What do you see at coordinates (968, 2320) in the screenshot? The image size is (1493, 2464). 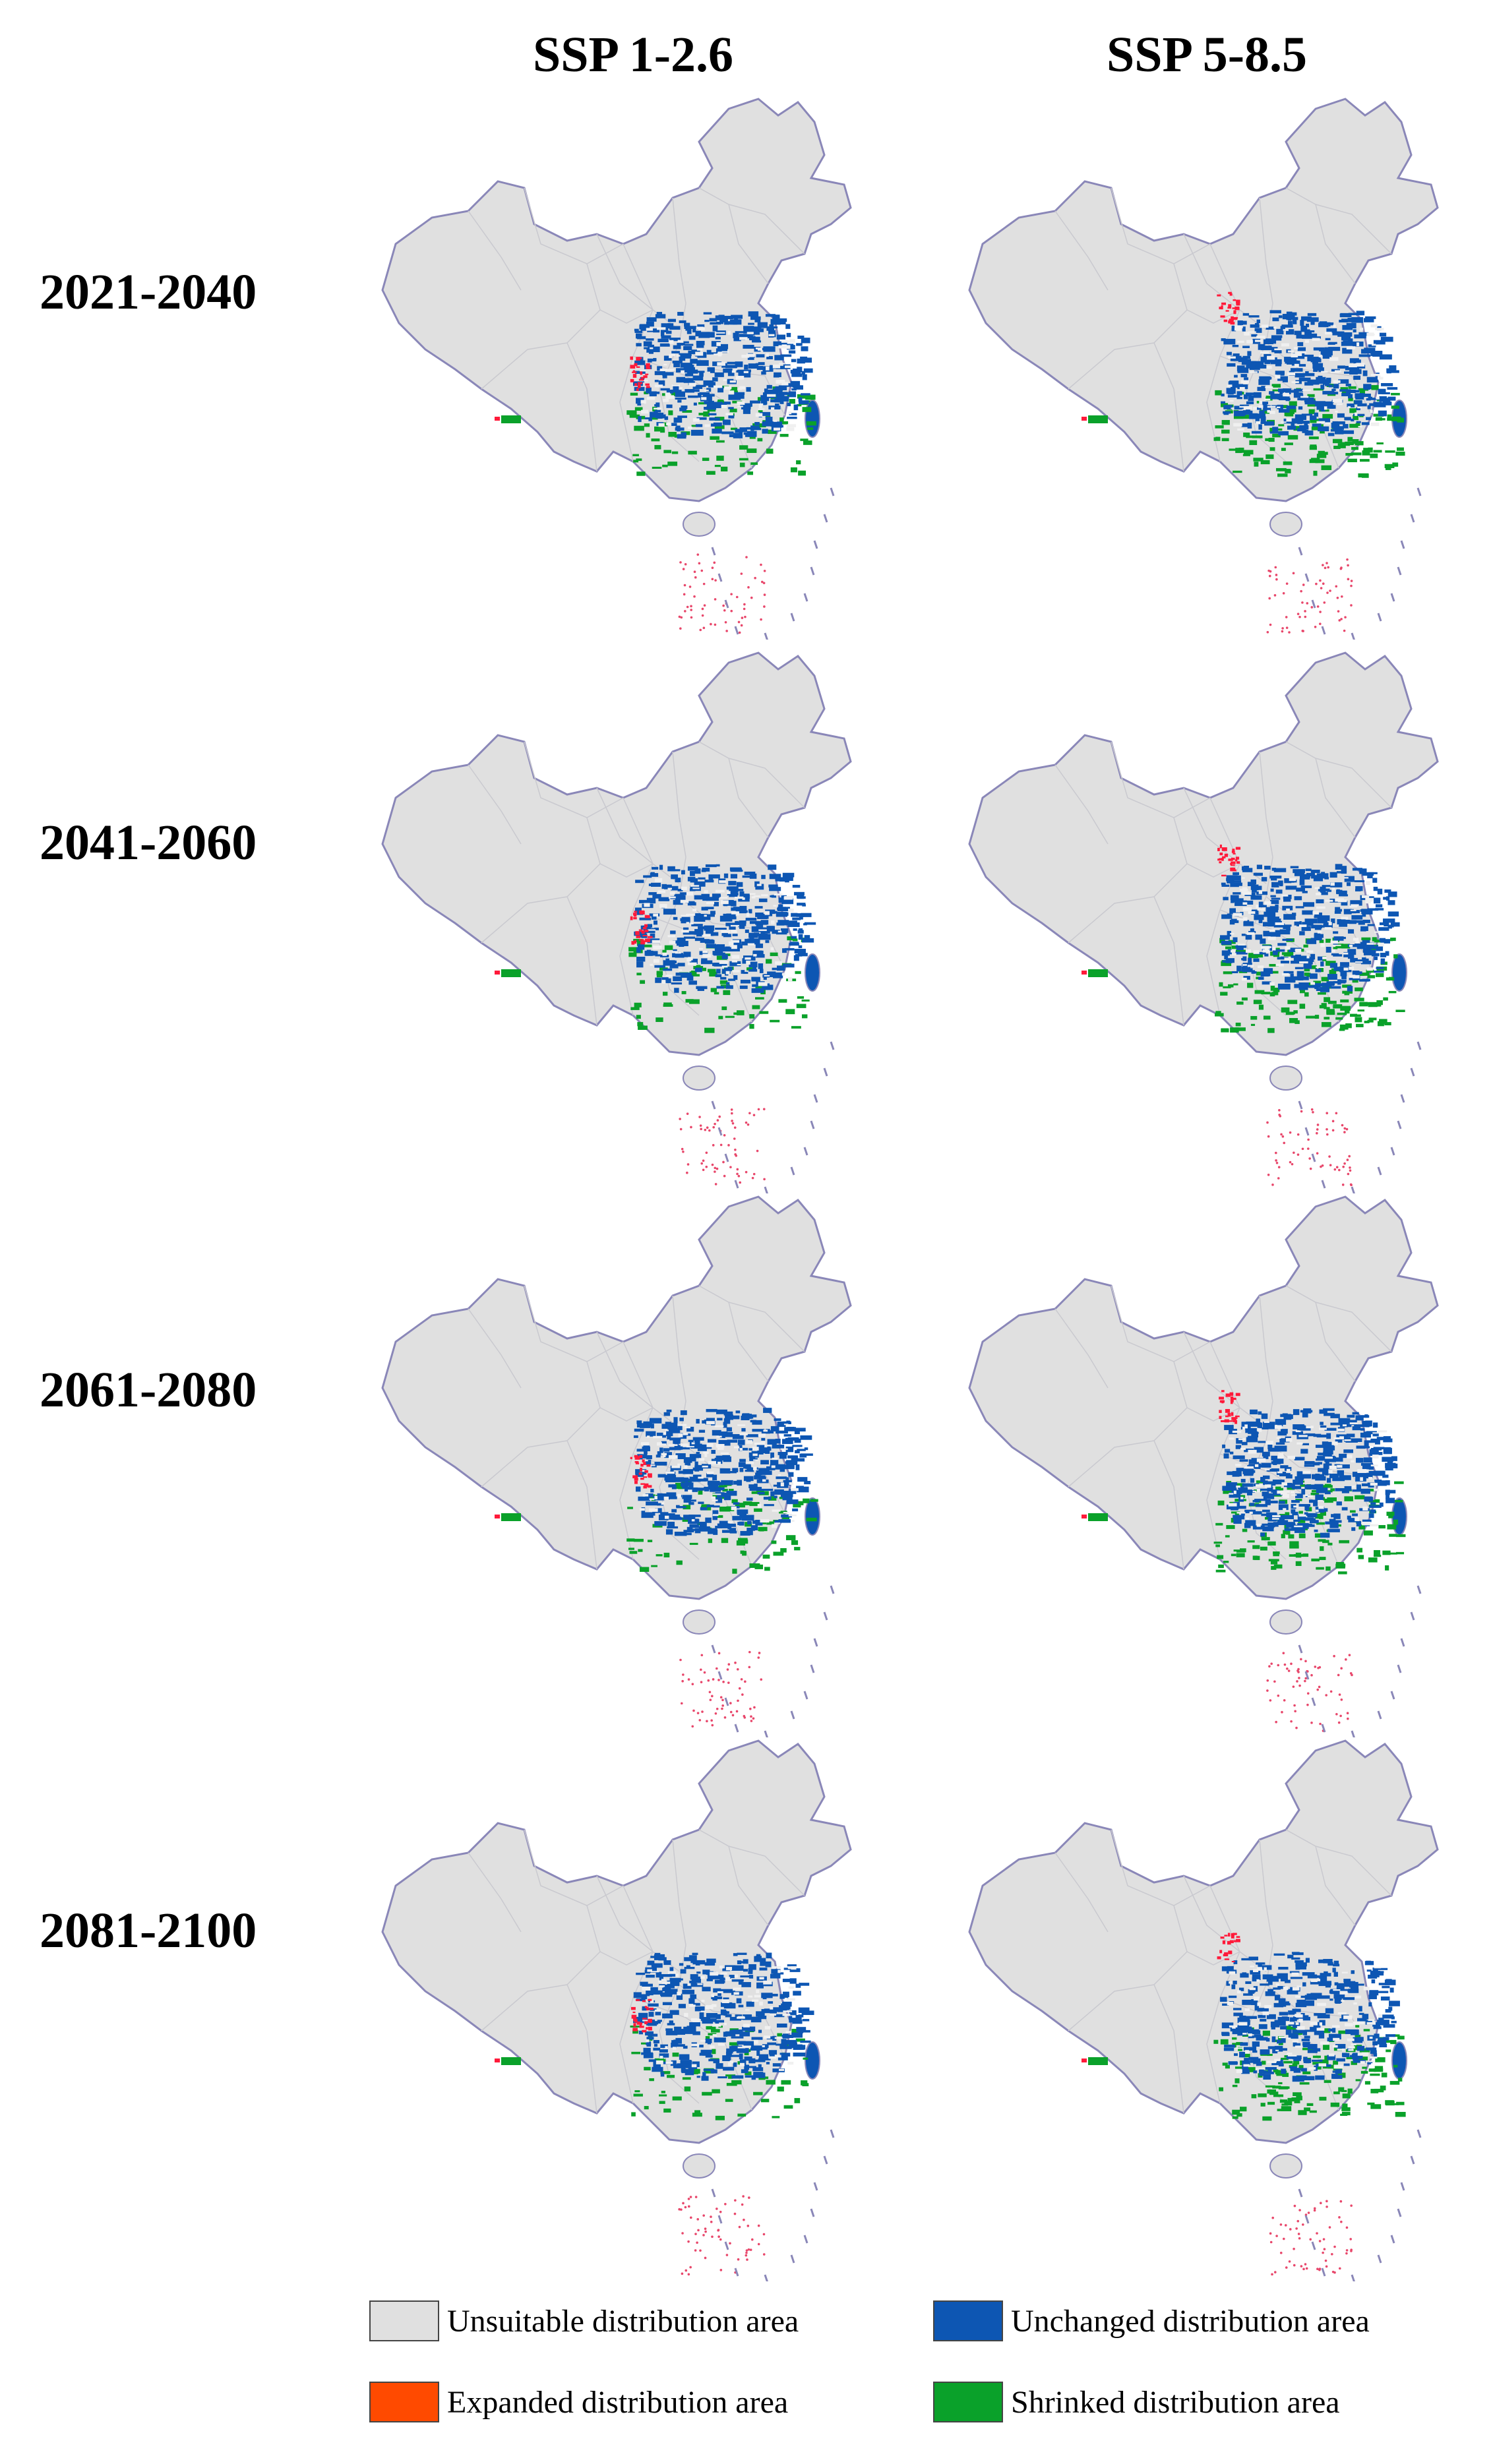 I see `legend-swatch-unchanged` at bounding box center [968, 2320].